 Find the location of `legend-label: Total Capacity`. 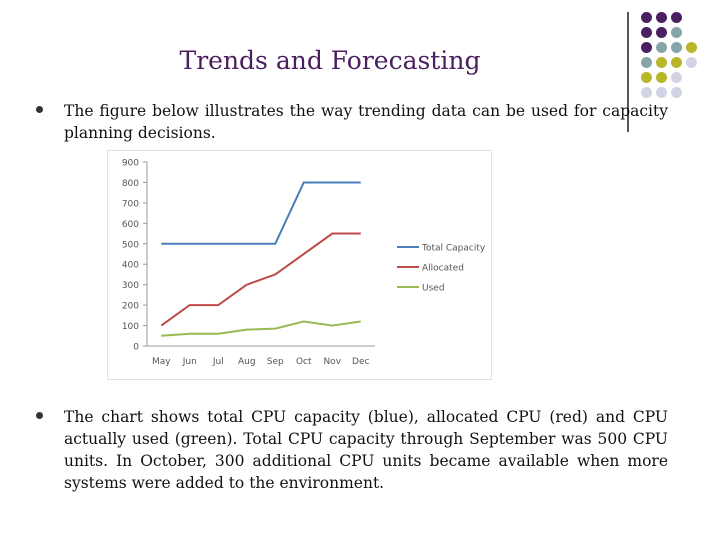

legend-label: Total Capacity is located at coordinates (453, 249).